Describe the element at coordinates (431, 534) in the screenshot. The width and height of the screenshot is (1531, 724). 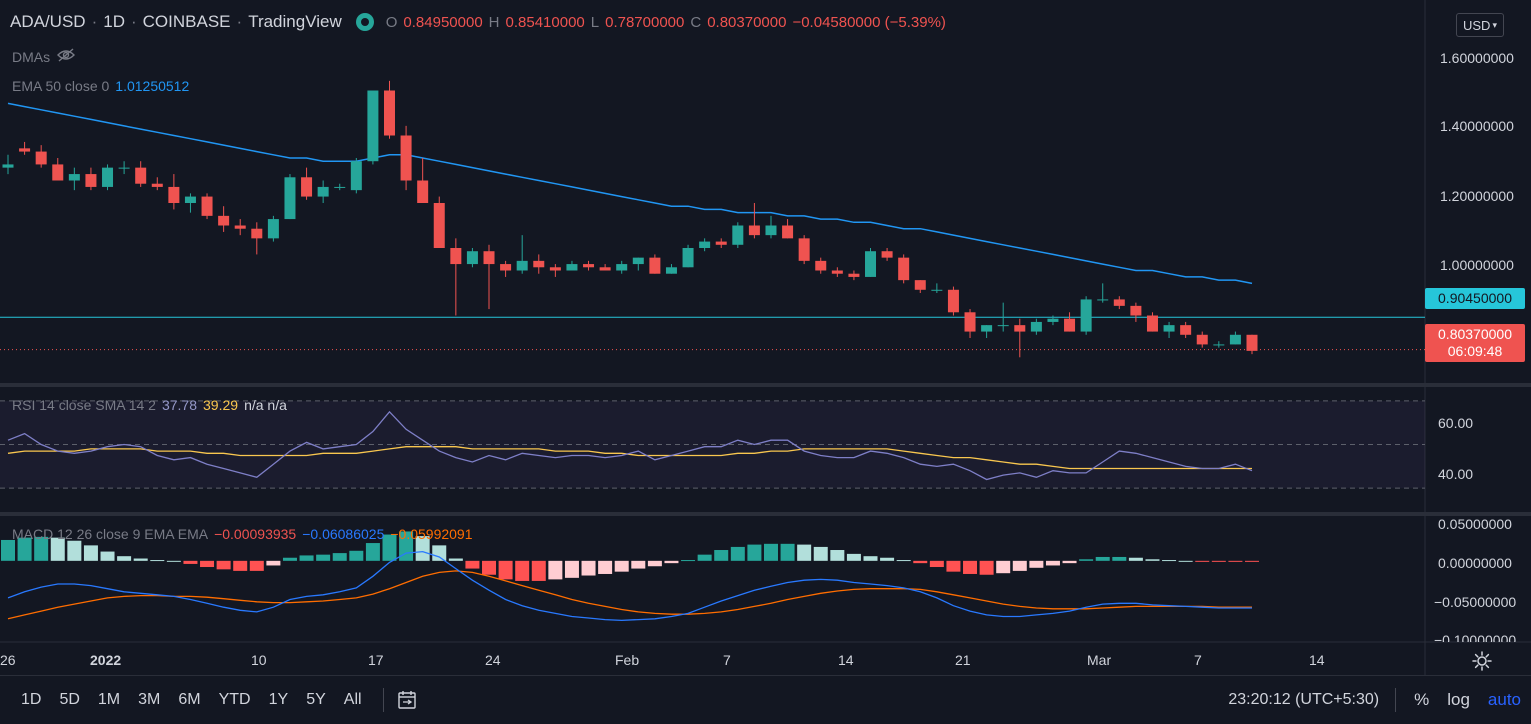
I see `macd-signal-value: −0.05992091` at that location.